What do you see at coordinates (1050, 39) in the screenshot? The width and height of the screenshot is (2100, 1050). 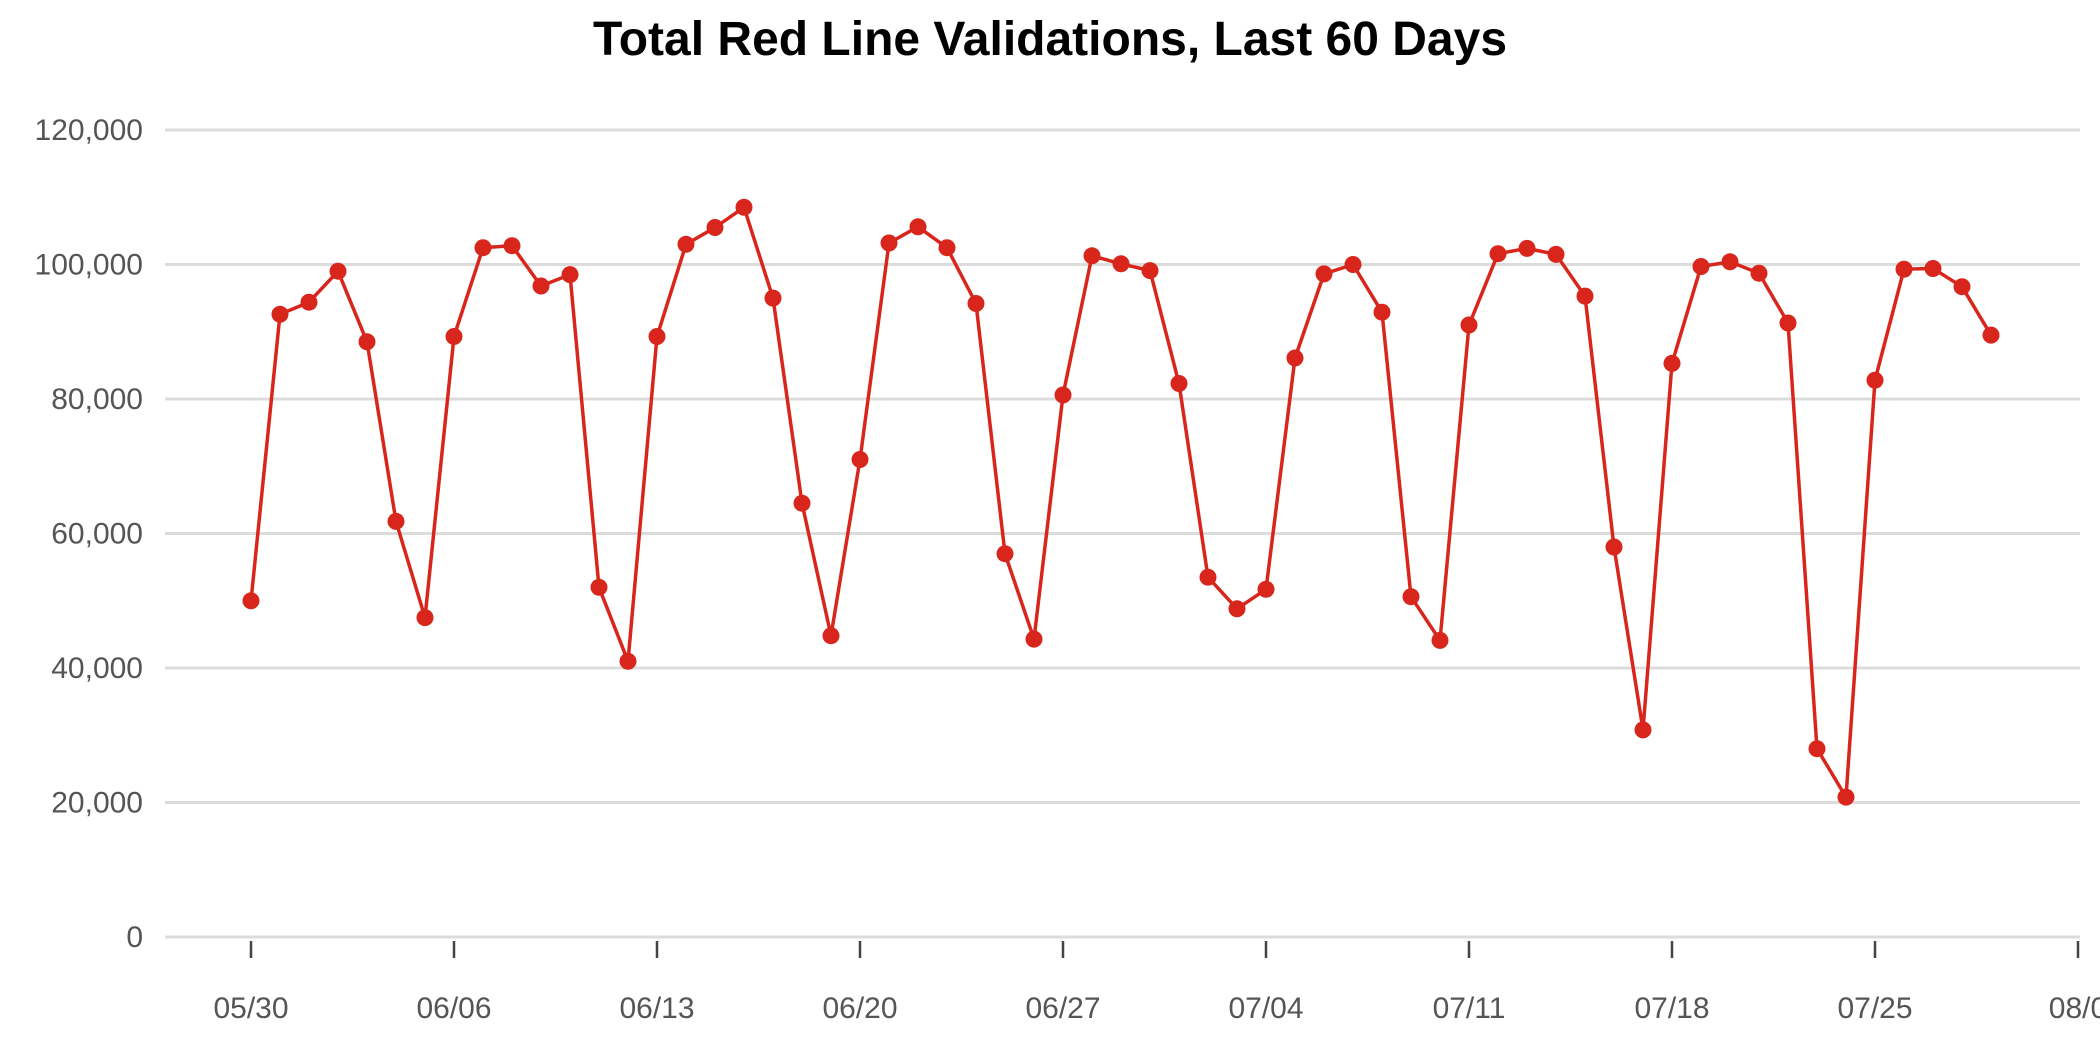 I see `chart-title: Total Red Line Validations, Last 60 Days` at bounding box center [1050, 39].